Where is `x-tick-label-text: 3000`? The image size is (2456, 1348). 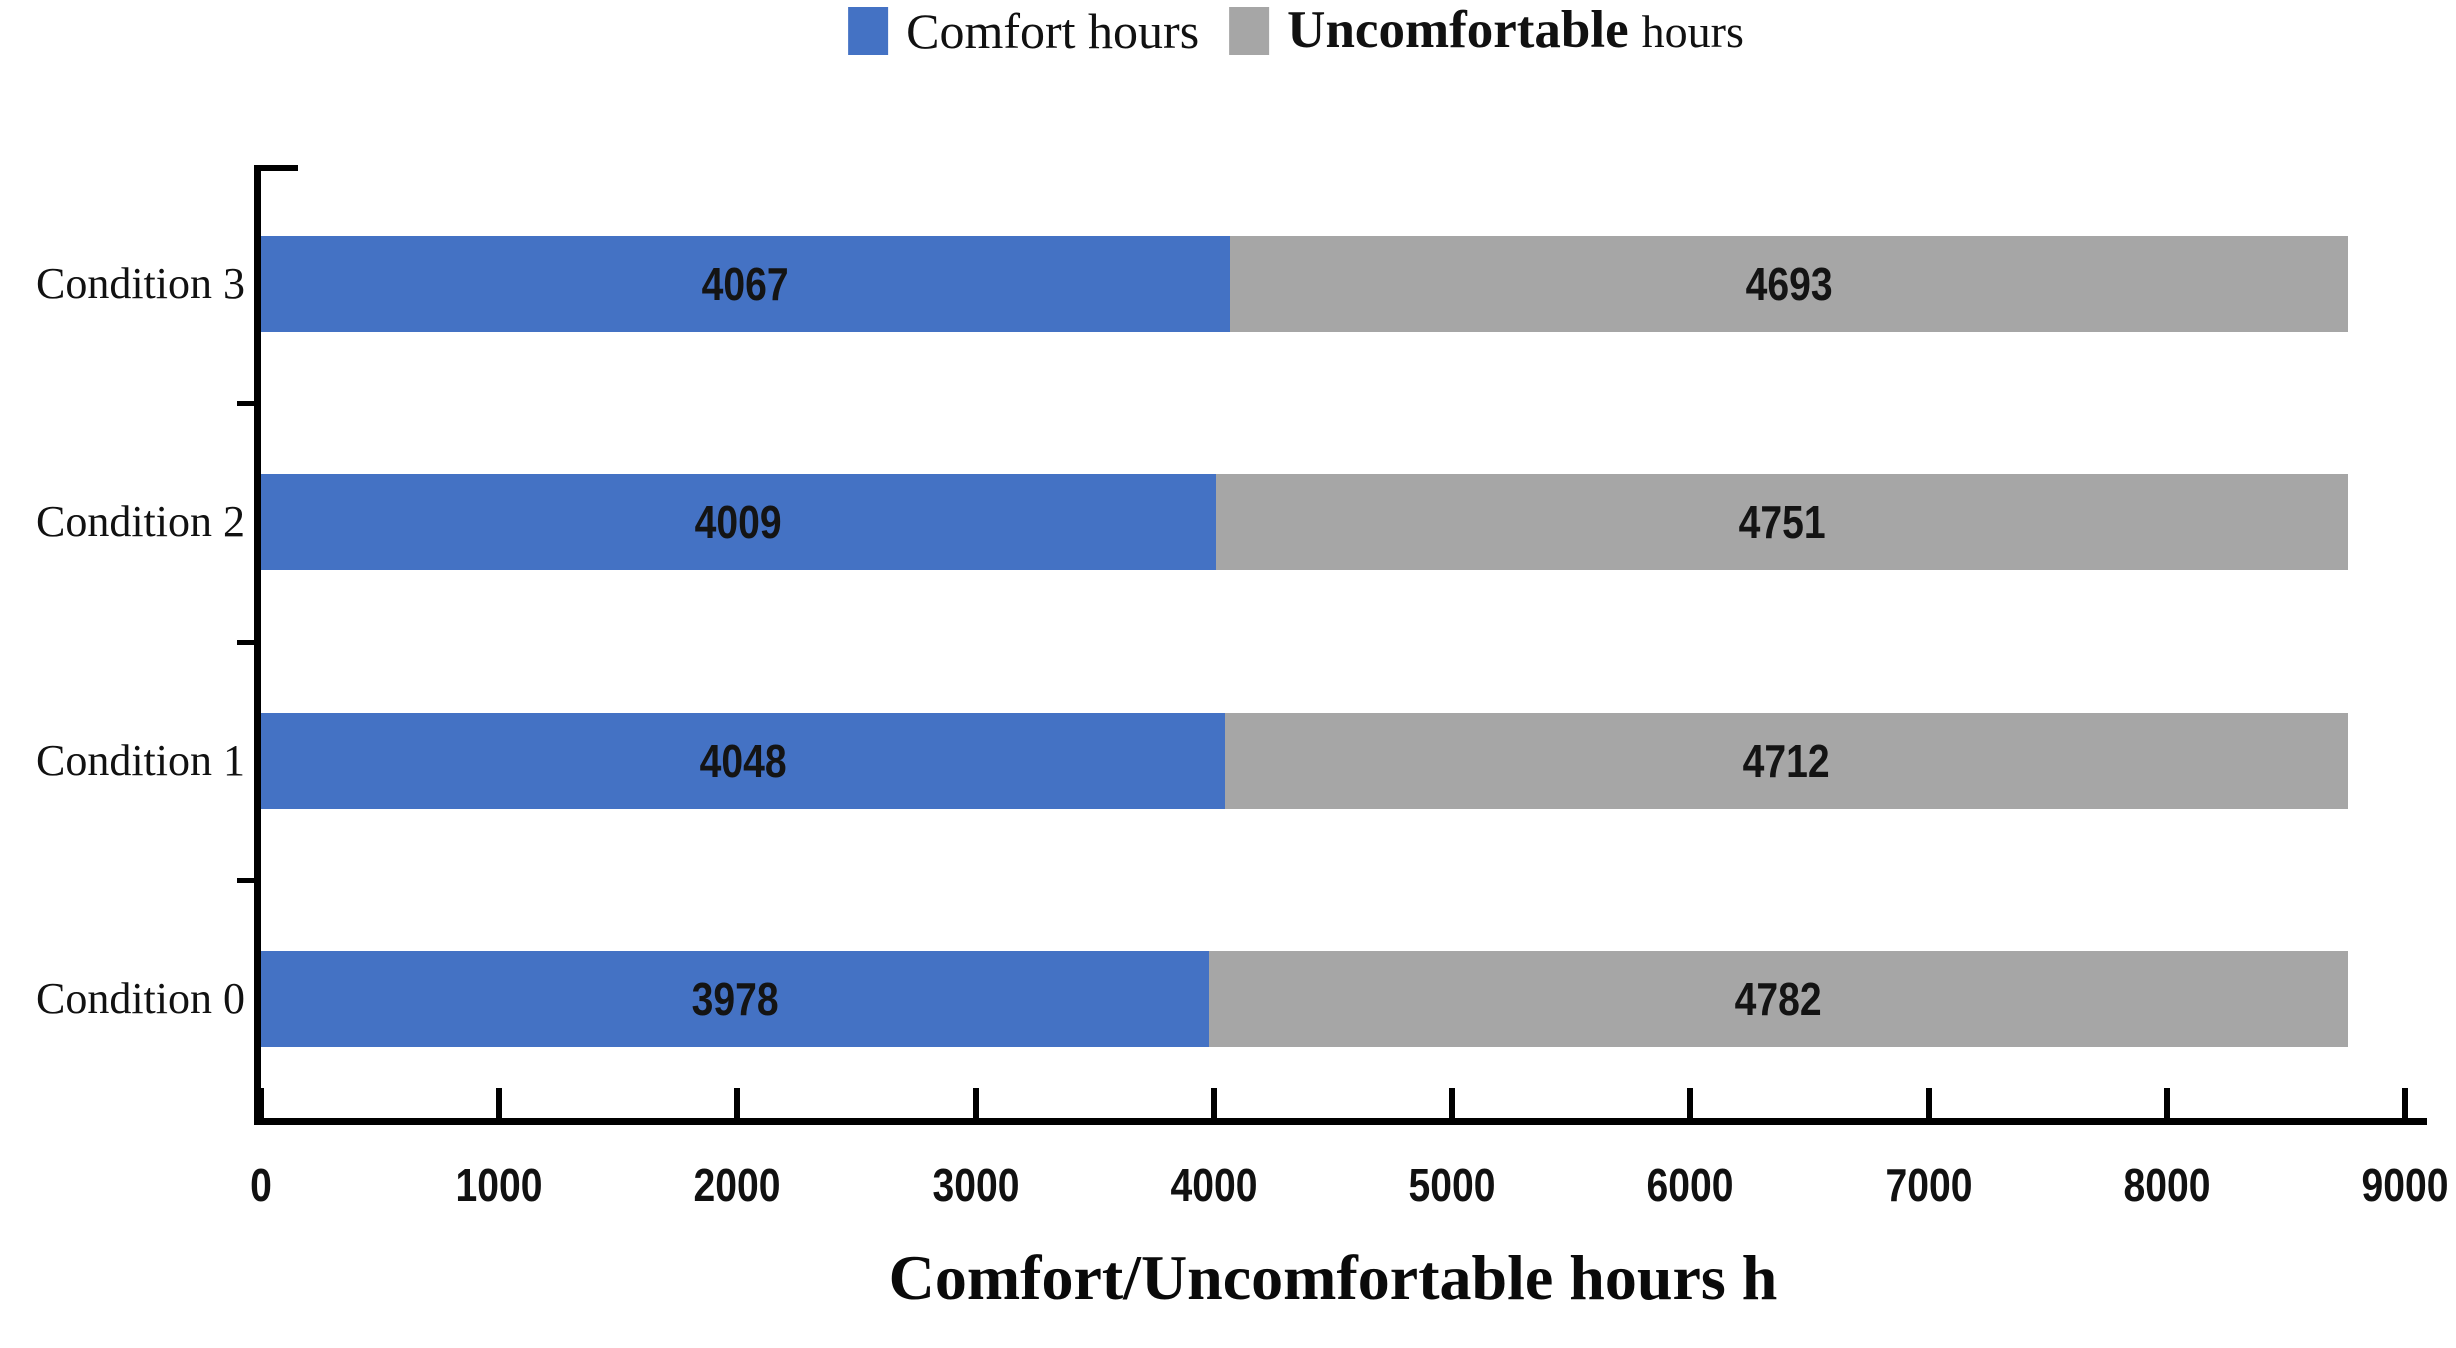 x-tick-label-text: 3000 is located at coordinates (976, 1185).